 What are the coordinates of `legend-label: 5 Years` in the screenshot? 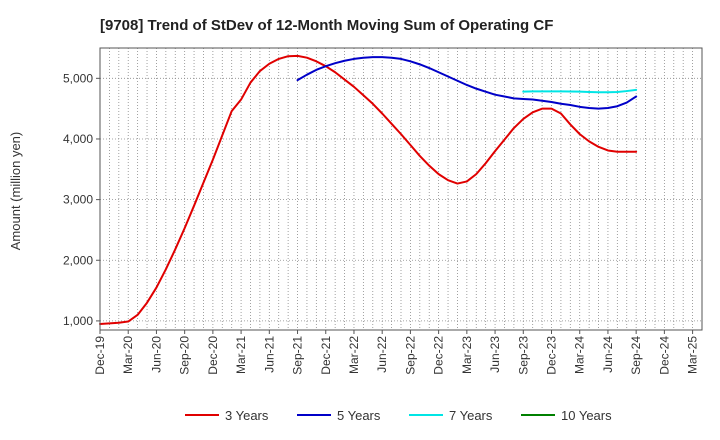 It's located at (359, 415).